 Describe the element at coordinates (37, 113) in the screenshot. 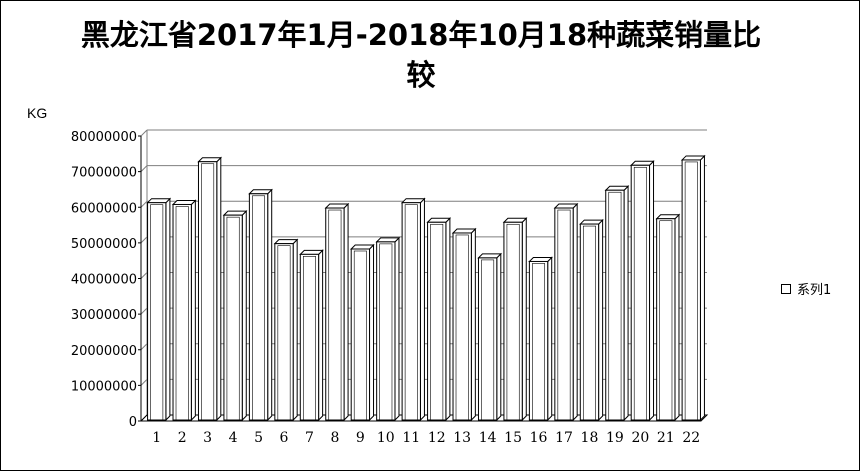

I see `y-axis-label: KG` at that location.